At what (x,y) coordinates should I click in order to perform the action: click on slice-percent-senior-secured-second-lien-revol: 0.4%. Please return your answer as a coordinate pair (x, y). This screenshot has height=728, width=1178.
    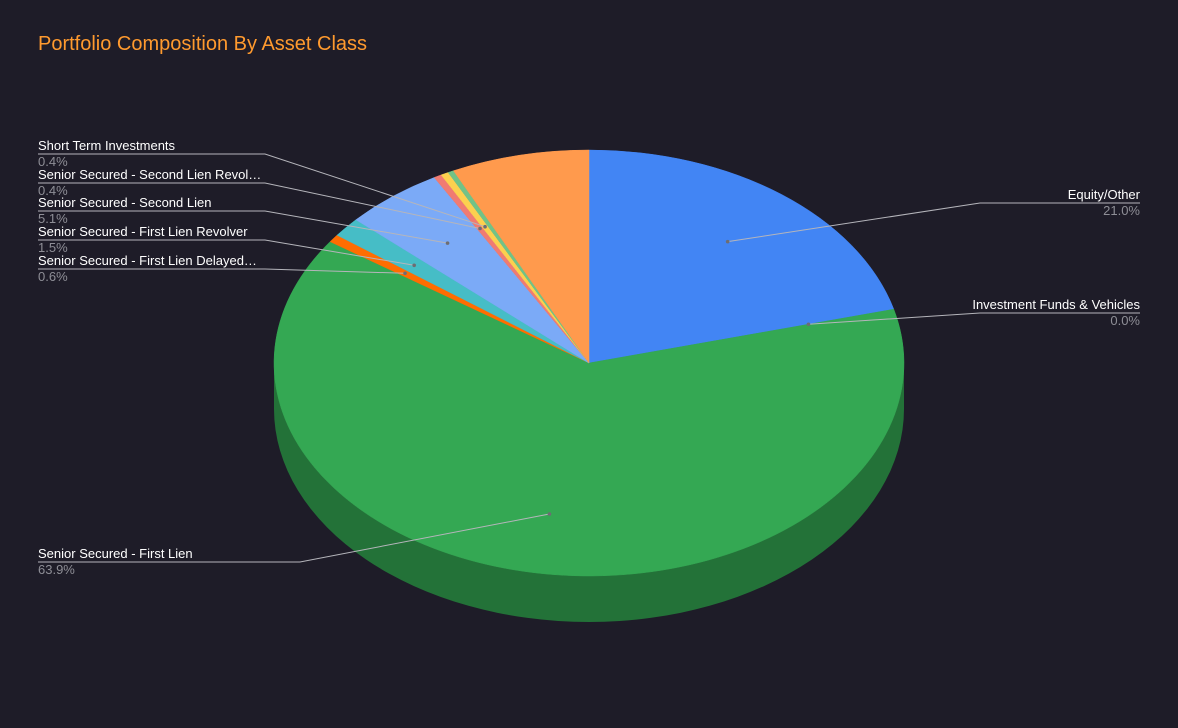
    Looking at the image, I should click on (53, 190).